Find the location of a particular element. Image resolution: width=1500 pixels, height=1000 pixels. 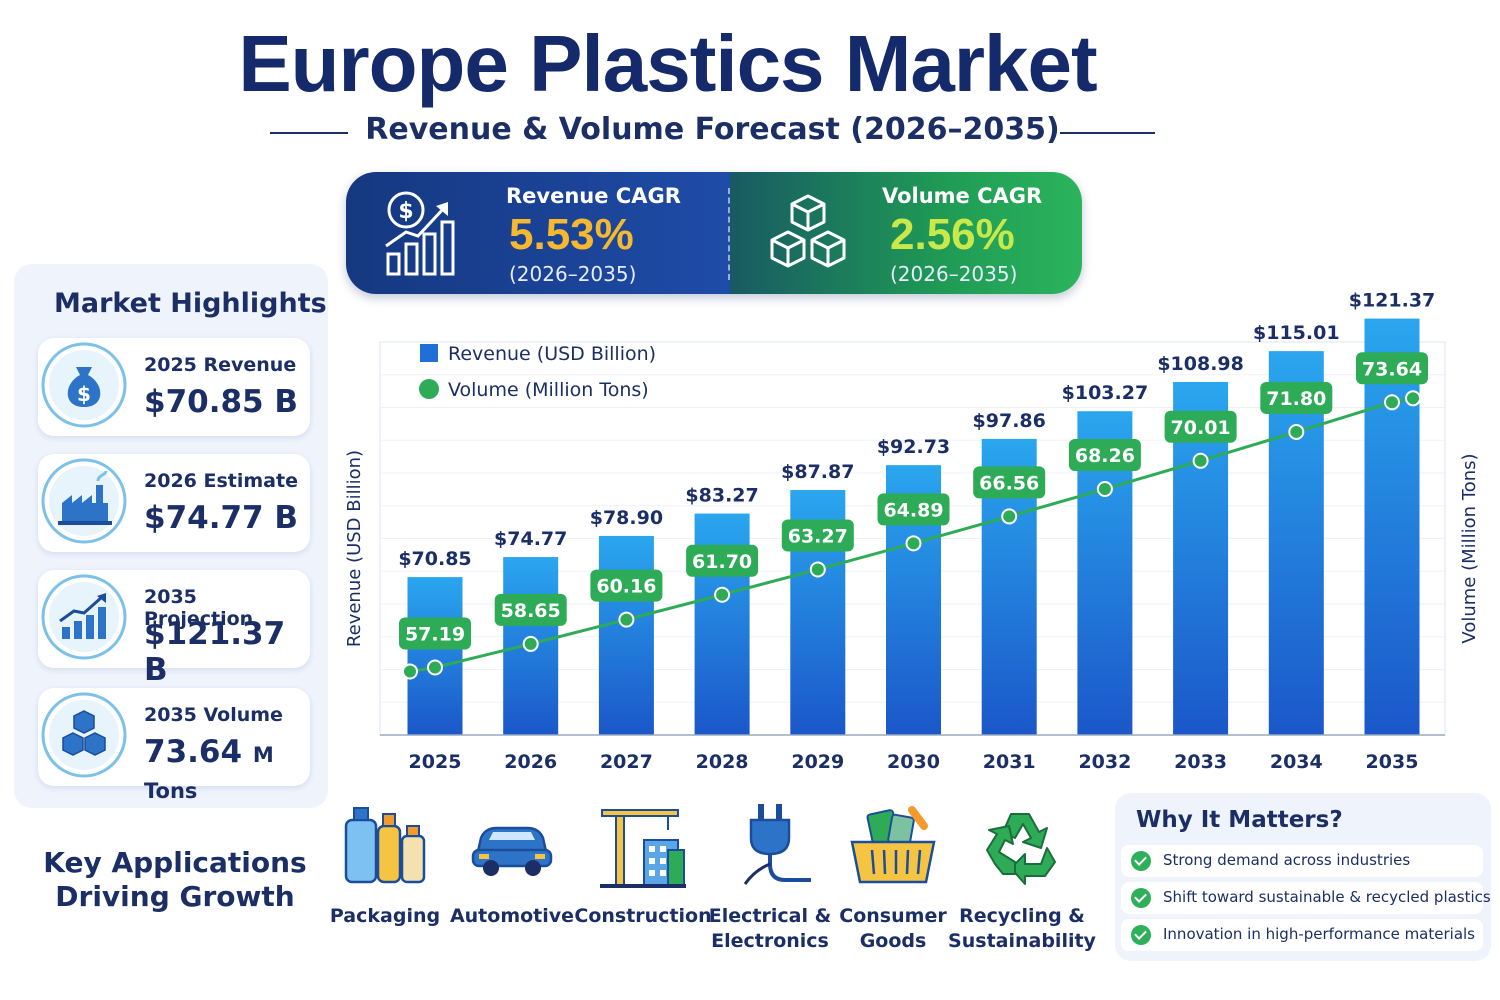

revenue-data-label: $83.27 is located at coordinates (721, 496).